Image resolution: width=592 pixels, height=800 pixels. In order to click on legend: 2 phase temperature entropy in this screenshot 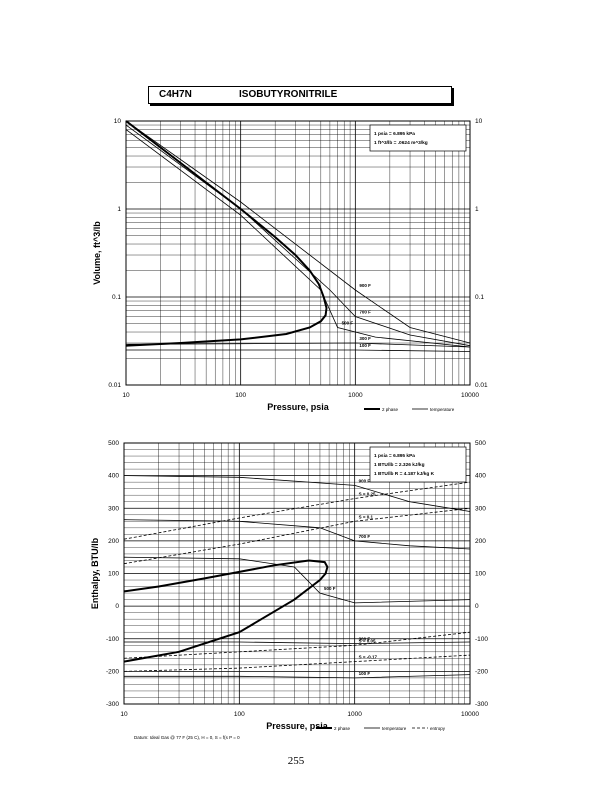, I will do `click(381, 728)`.